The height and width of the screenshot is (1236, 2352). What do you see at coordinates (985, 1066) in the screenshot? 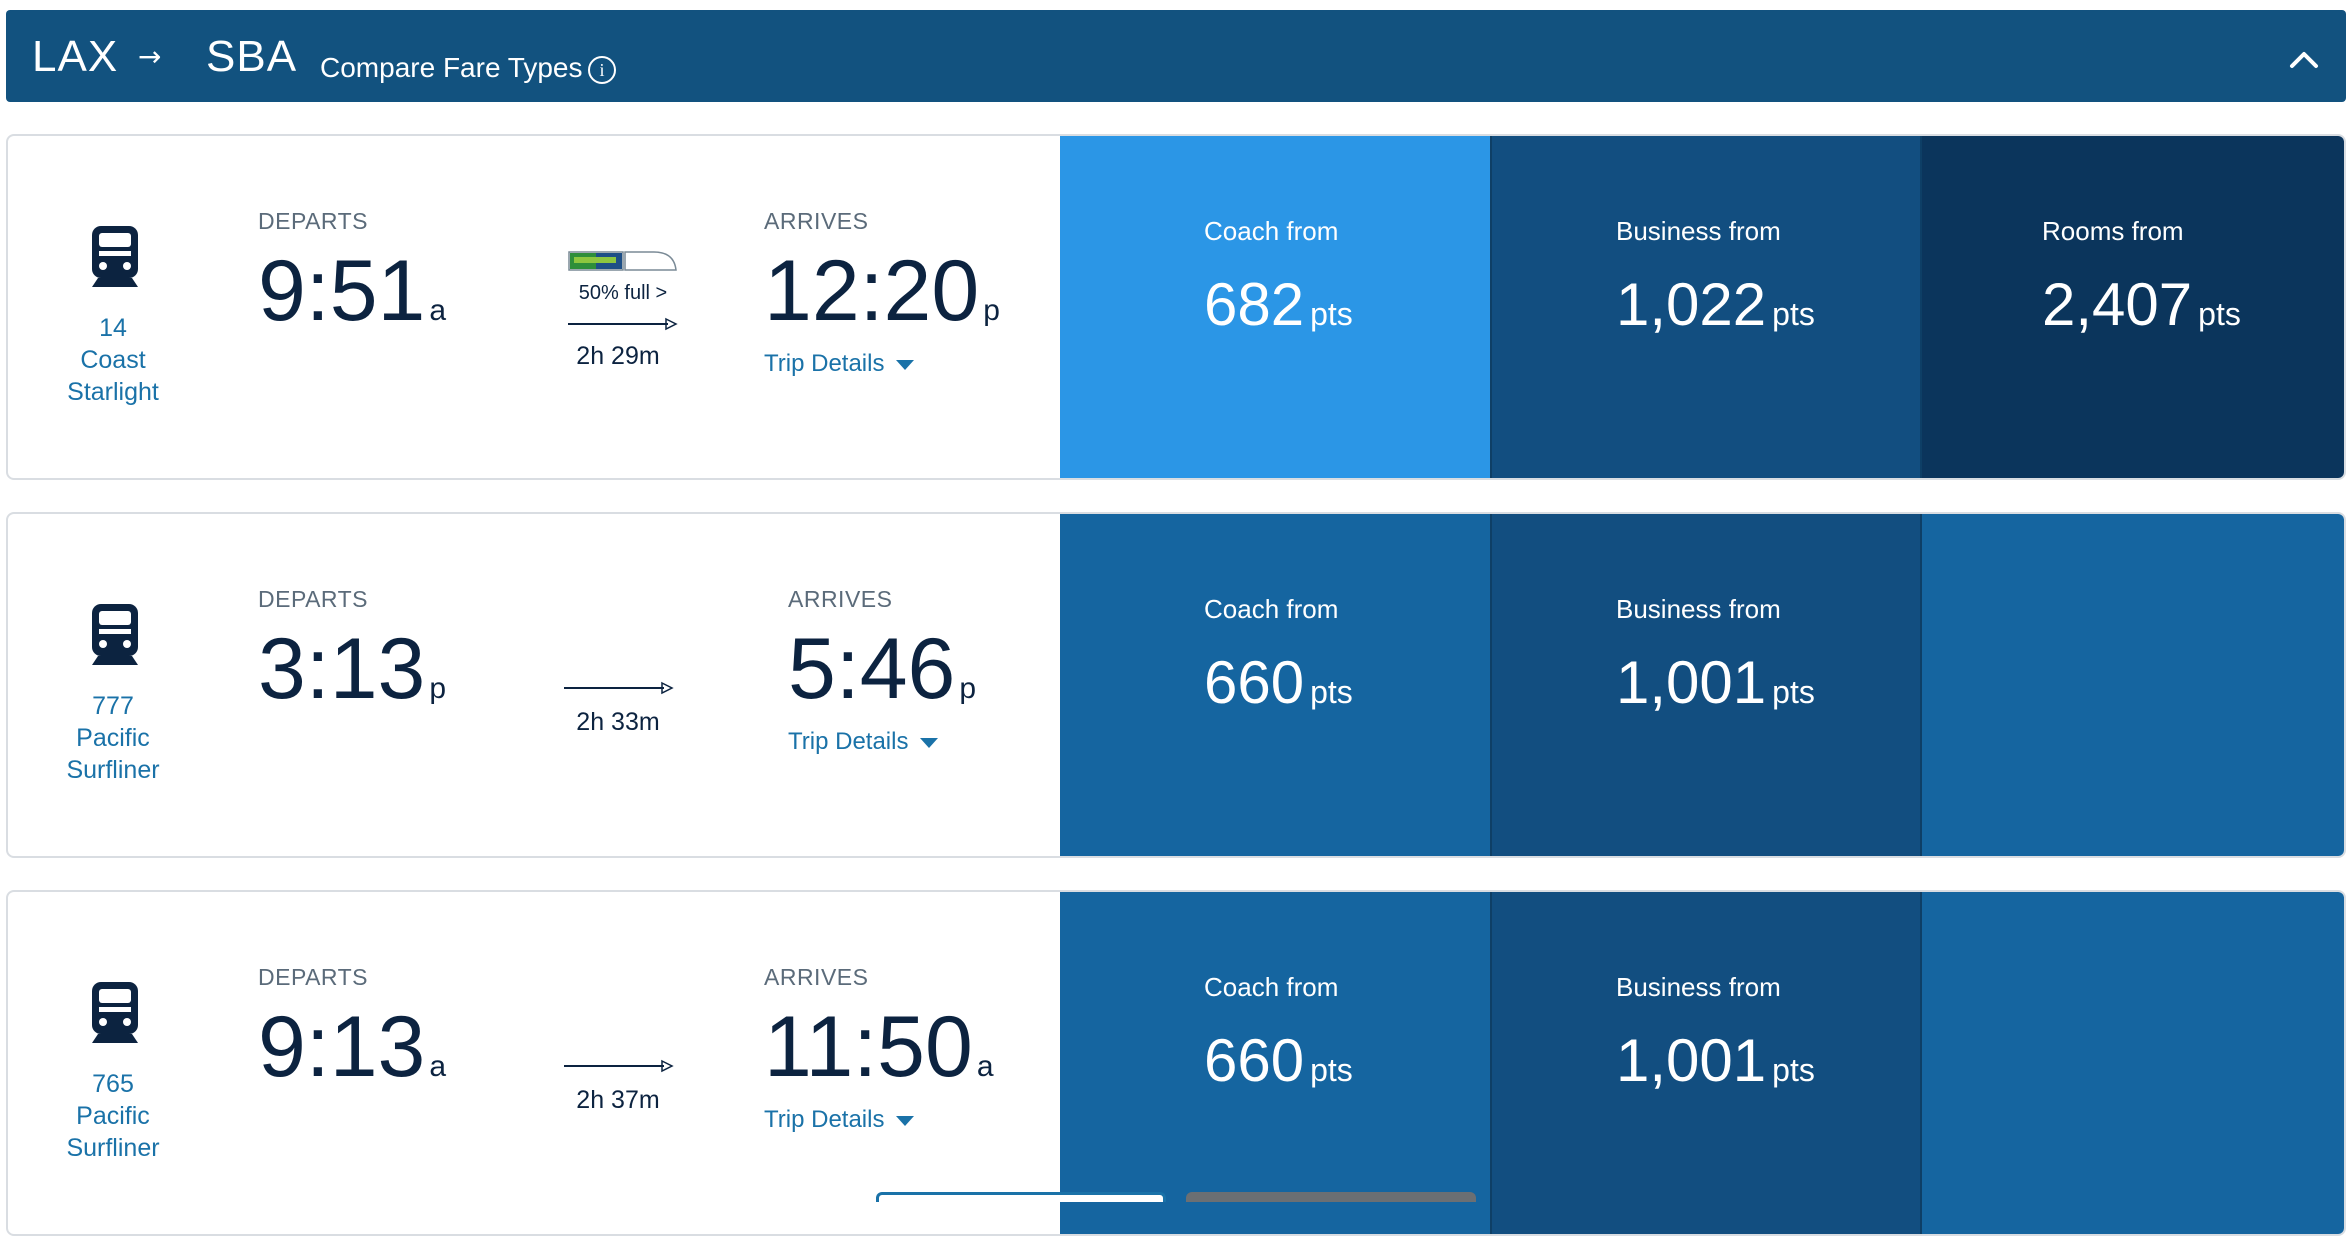
I see `arrive-ampm: a` at bounding box center [985, 1066].